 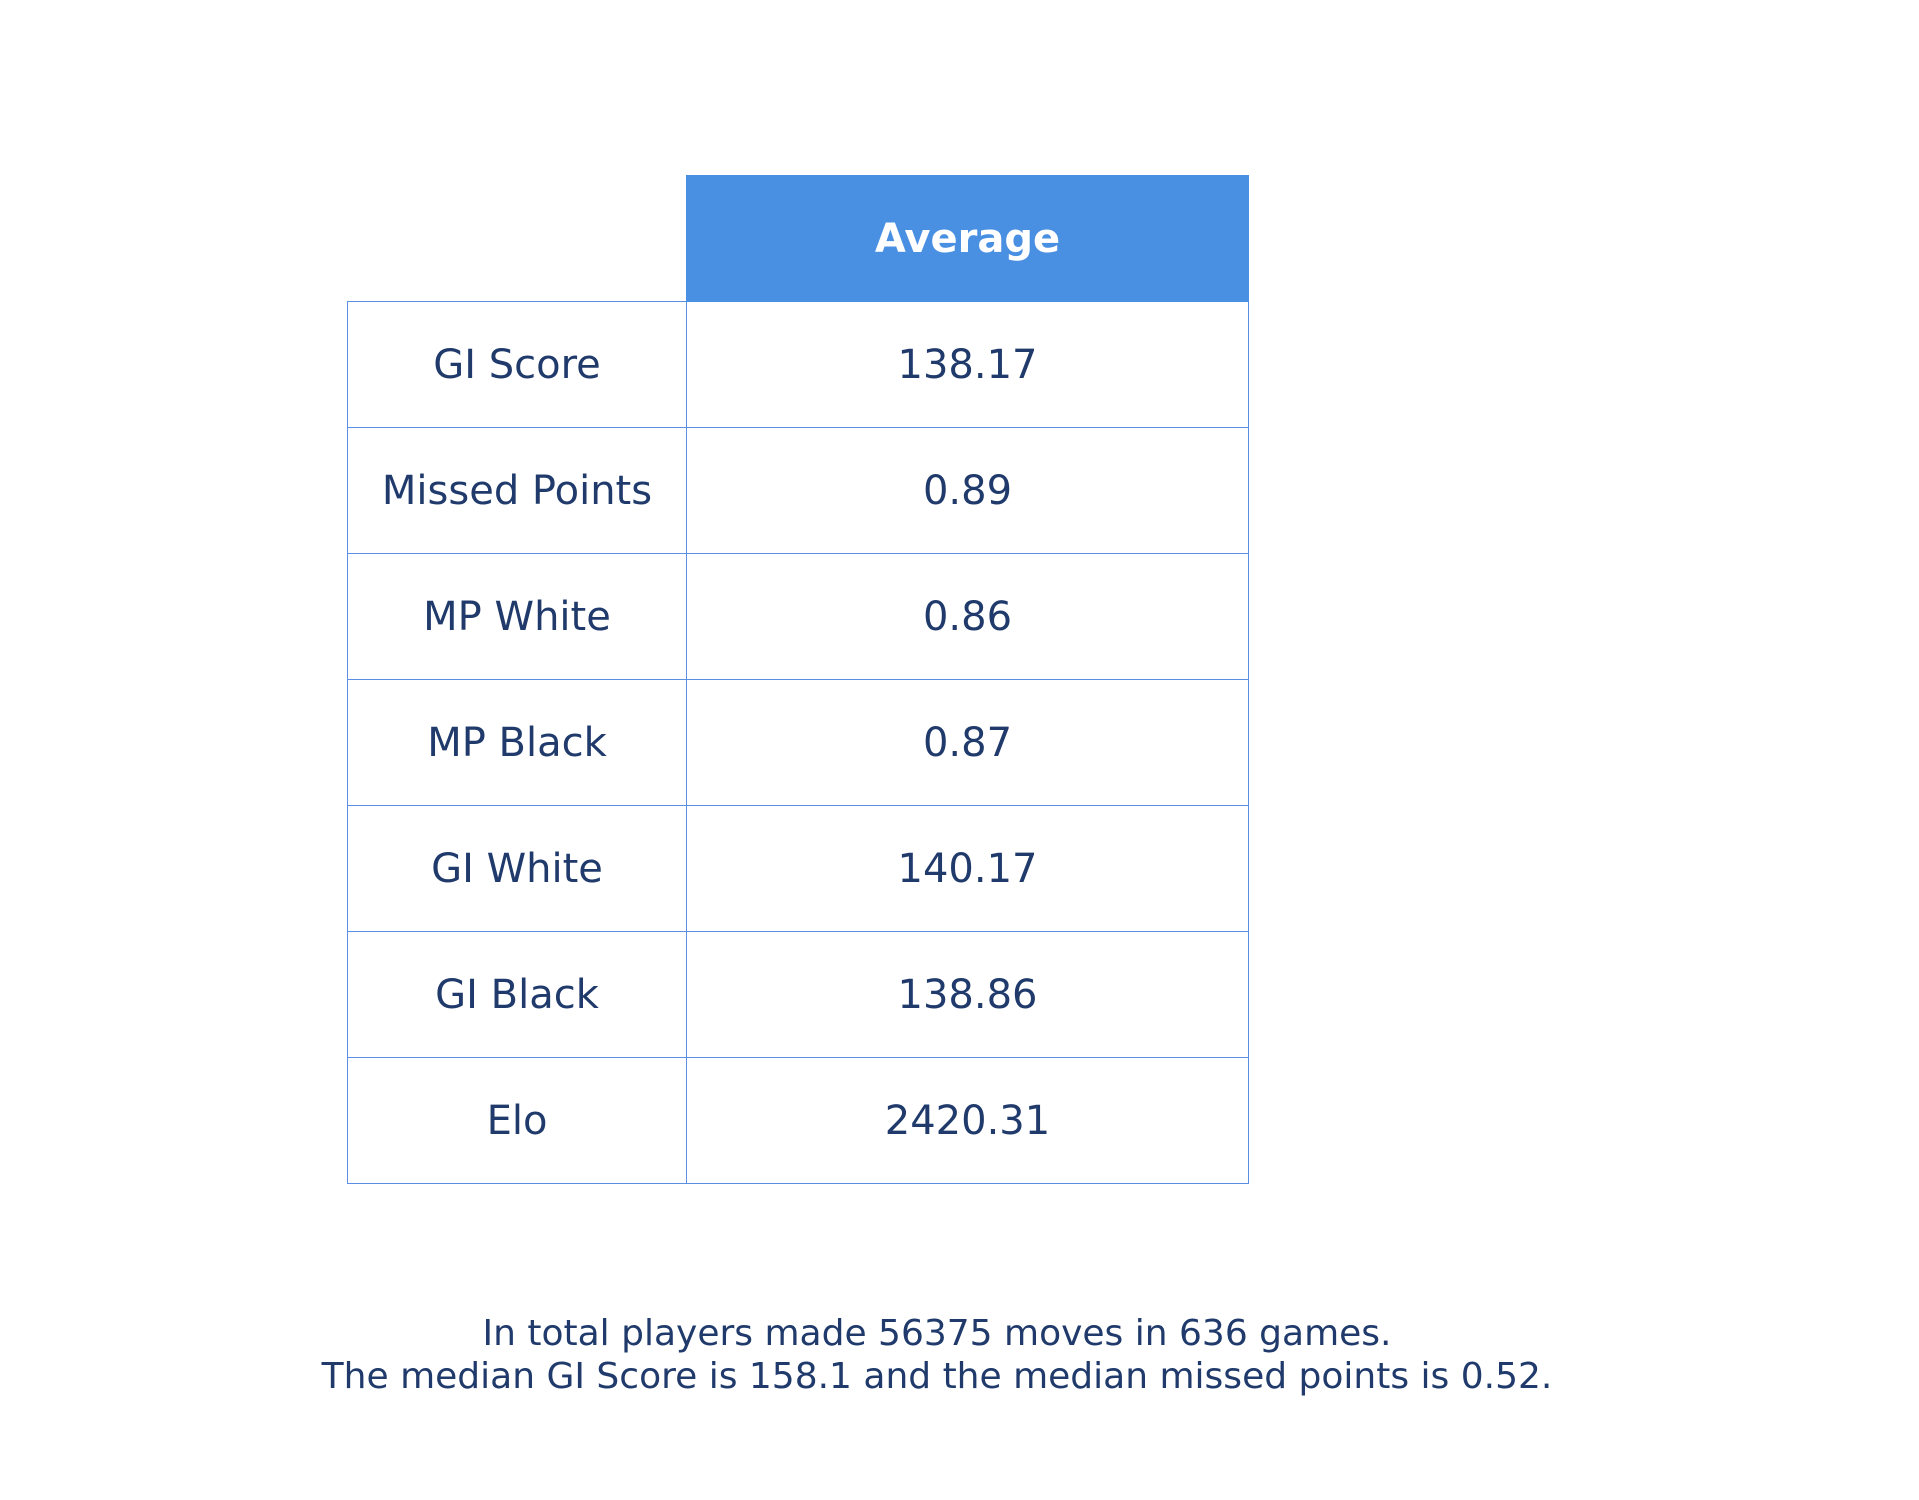 I want to click on row-label-cell: GI Black, so click(x=517, y=994).